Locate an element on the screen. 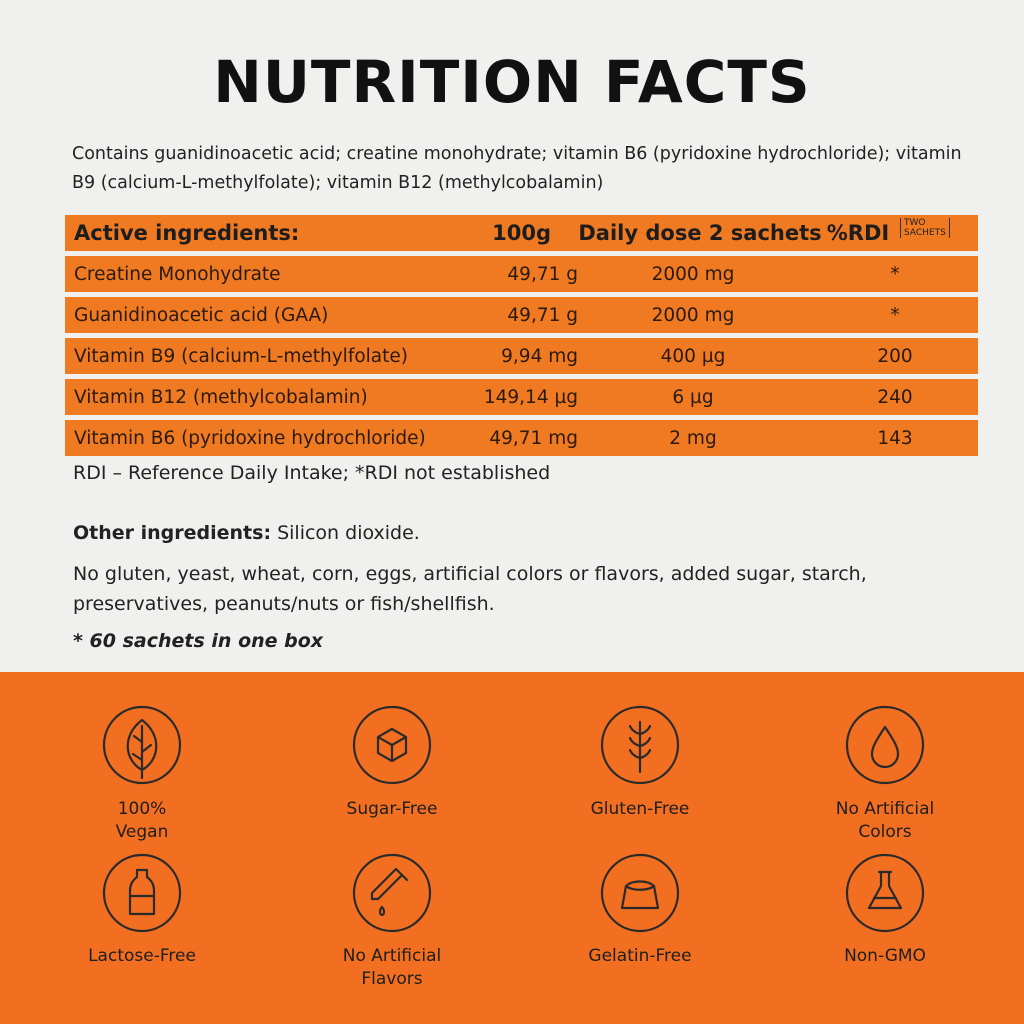 This screenshot has width=1024, height=1024. badge-label: No Artificial Flavors is located at coordinates (392, 968).